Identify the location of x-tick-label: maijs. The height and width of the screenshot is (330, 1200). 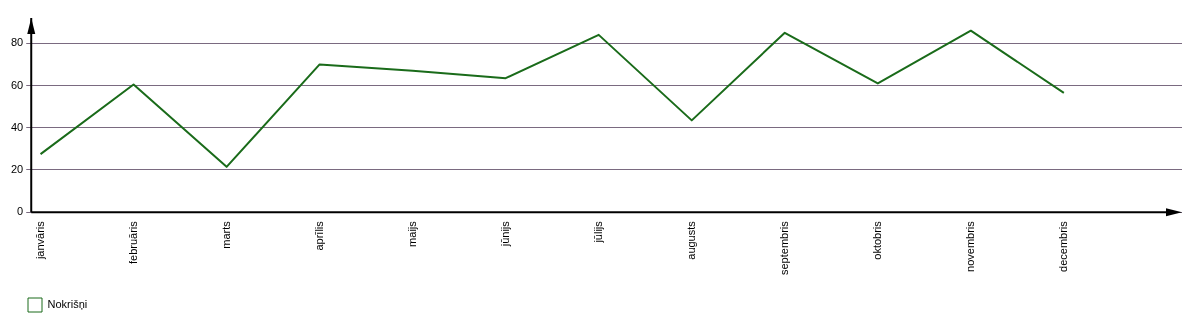
(411, 233).